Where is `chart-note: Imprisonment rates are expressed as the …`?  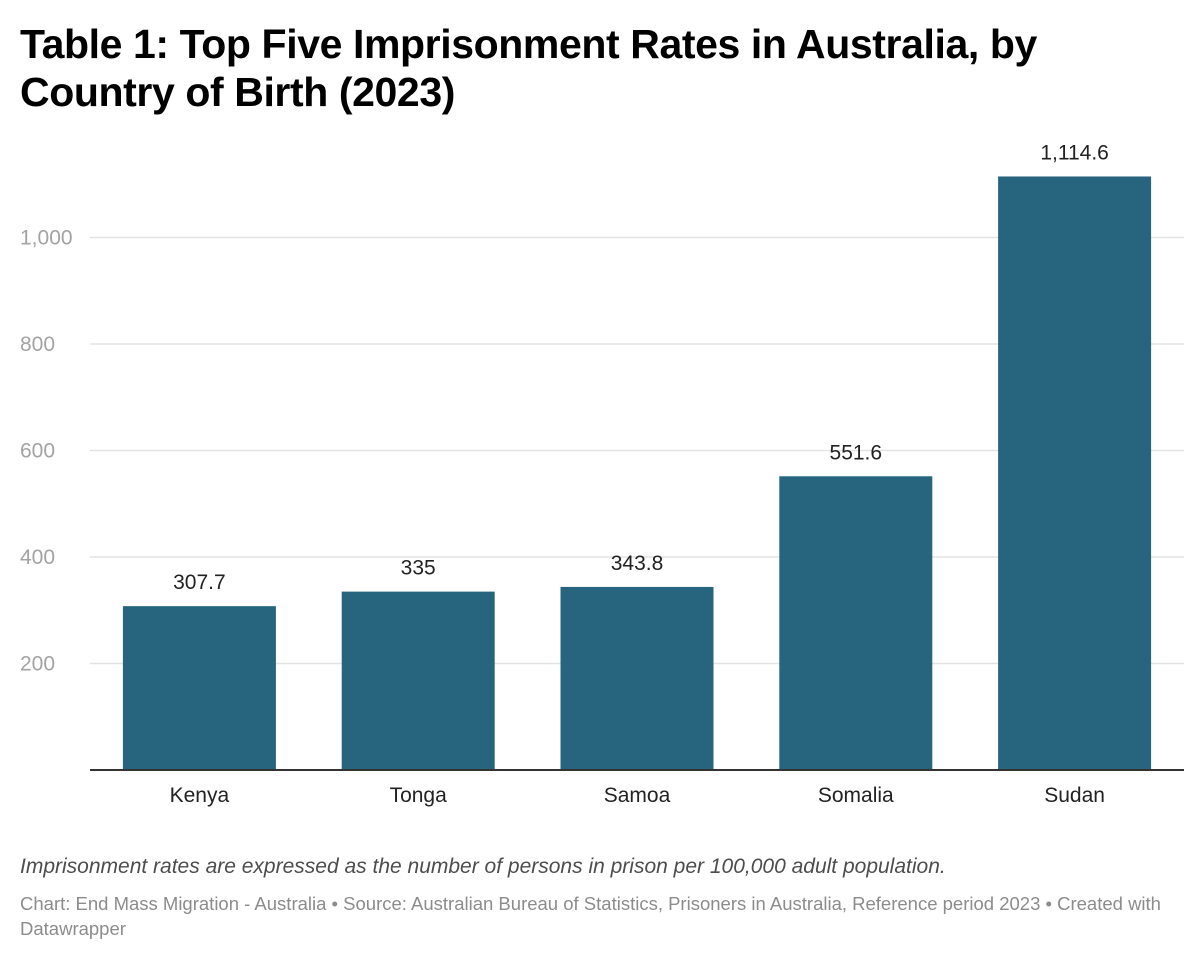
chart-note: Imprisonment rates are expressed as the … is located at coordinates (483, 866).